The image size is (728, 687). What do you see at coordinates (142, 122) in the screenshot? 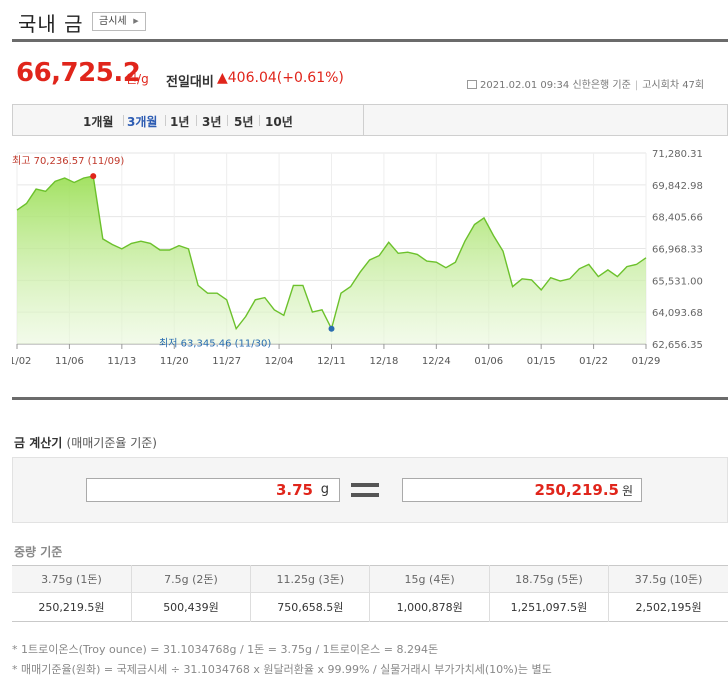
I see `tab-3months: 3개월` at bounding box center [142, 122].